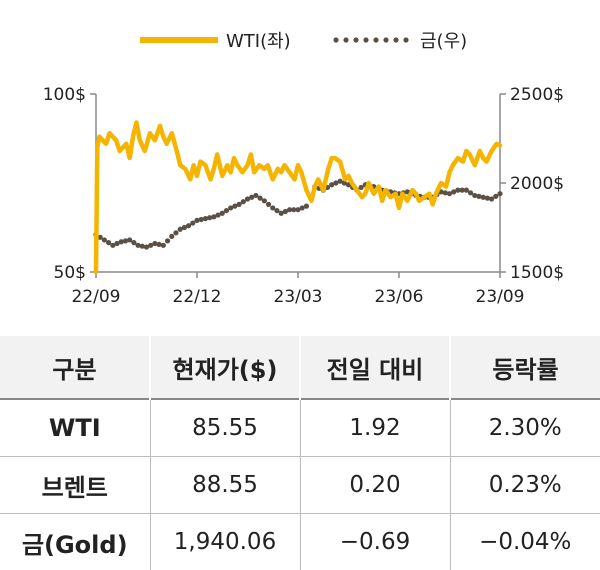  What do you see at coordinates (375, 428) in the screenshot?
I see `daily-change: 1.92` at bounding box center [375, 428].